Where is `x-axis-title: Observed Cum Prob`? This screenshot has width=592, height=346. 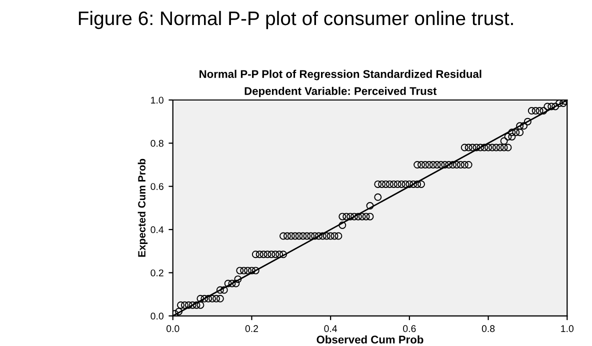
x-axis-title: Observed Cum Prob is located at coordinates (370, 339).